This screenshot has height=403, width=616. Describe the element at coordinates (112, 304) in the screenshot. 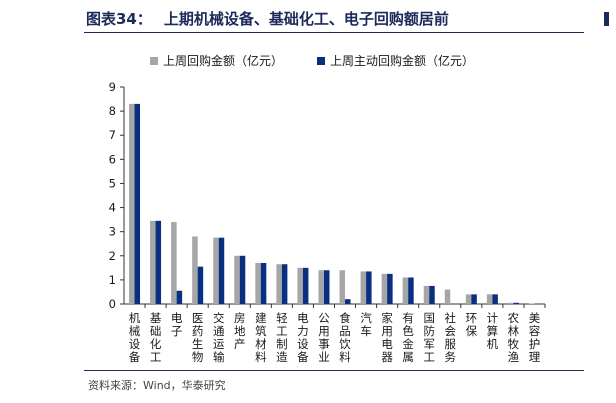

I see `y-tick-label: 0` at that location.